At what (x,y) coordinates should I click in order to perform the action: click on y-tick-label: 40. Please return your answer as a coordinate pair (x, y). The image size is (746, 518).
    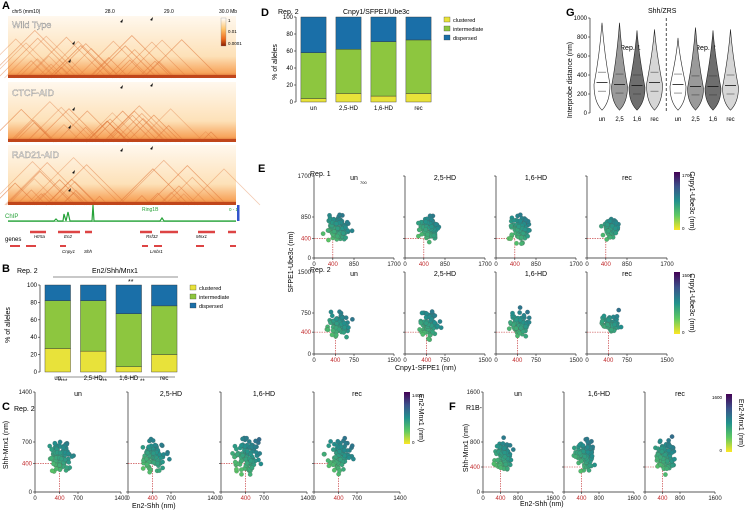
    Looking at the image, I should click on (289, 69).